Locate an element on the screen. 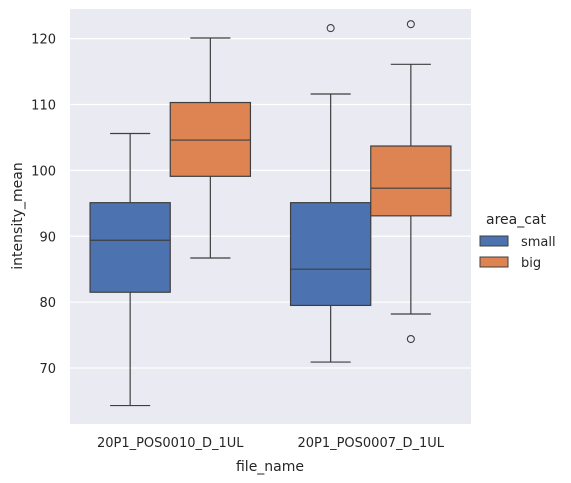 The image size is (571, 483). y-tick-label-90: 90 is located at coordinates (47, 237).